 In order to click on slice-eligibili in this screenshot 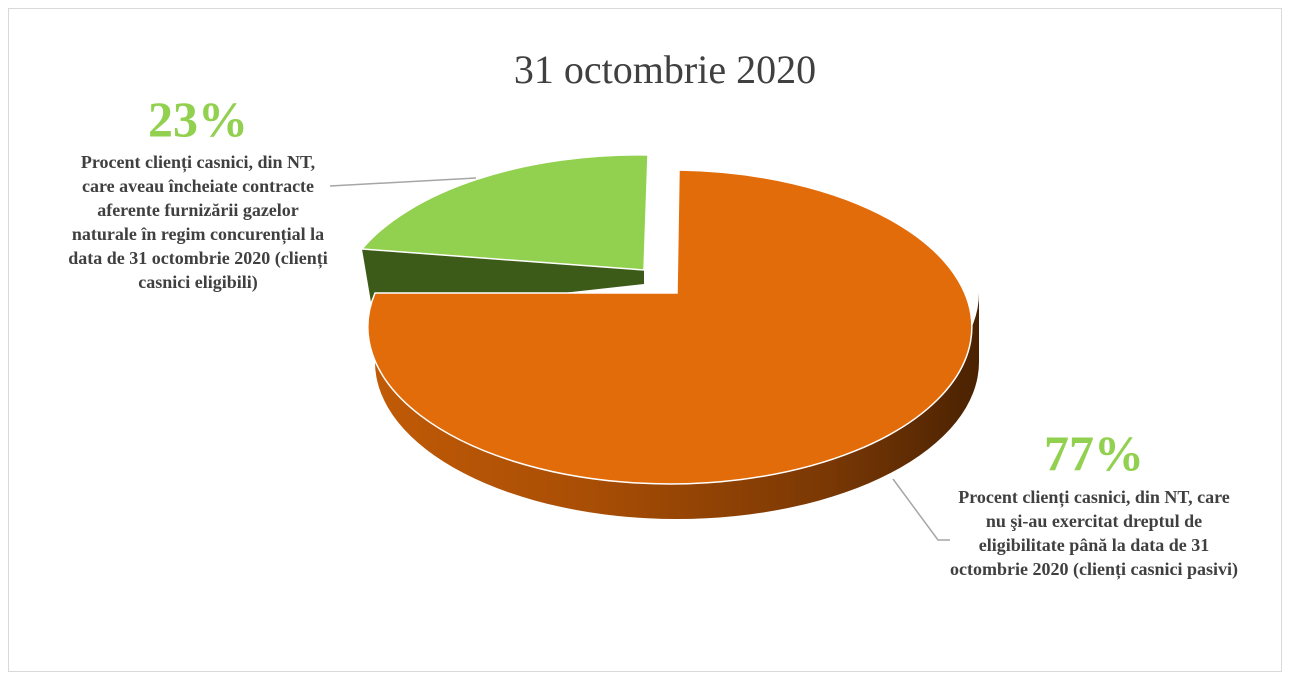, I will do `click(504, 212)`.